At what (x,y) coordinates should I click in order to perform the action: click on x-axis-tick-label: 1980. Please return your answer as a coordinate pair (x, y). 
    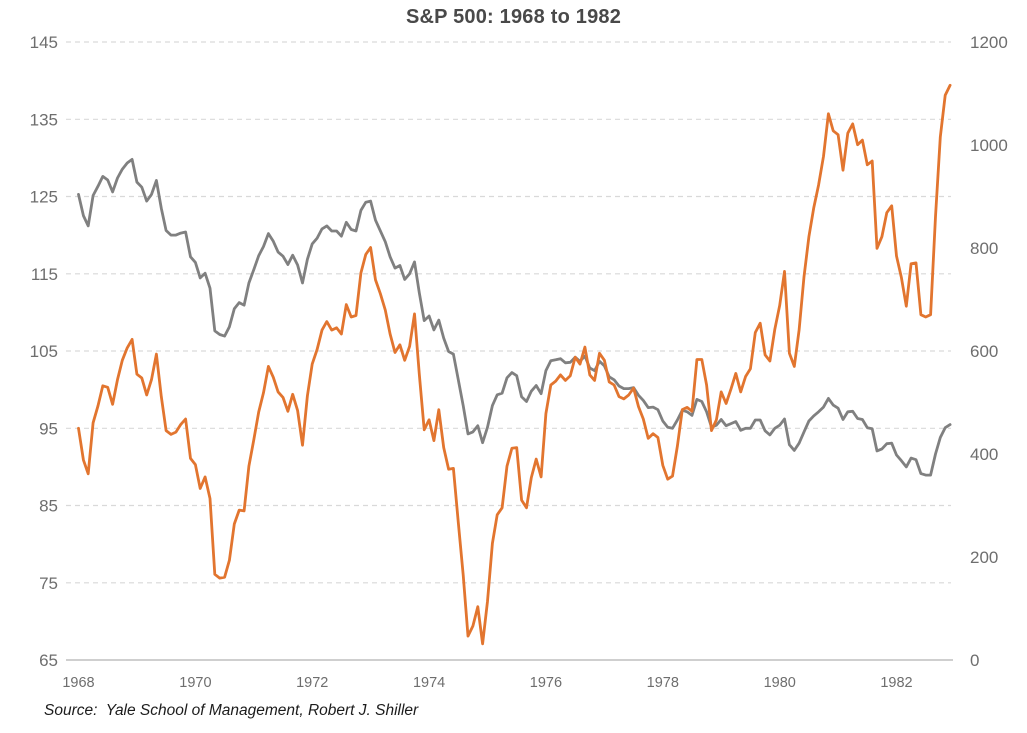
    Looking at the image, I should click on (780, 683).